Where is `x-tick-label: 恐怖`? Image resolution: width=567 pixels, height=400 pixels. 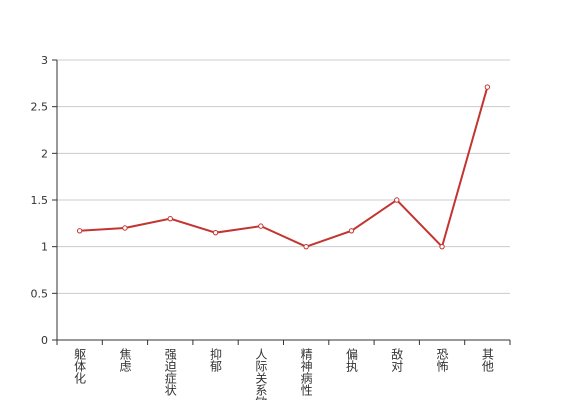
x-tick-label: 恐怖 is located at coordinates (442, 360).